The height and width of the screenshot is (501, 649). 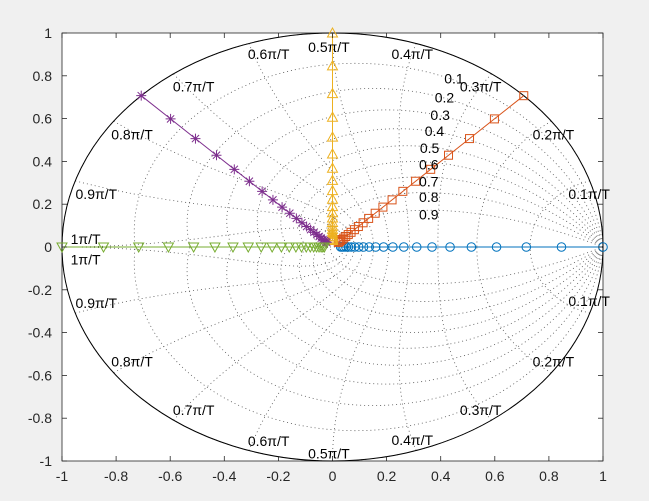 I want to click on damping-label: 0.2, so click(x=445, y=98).